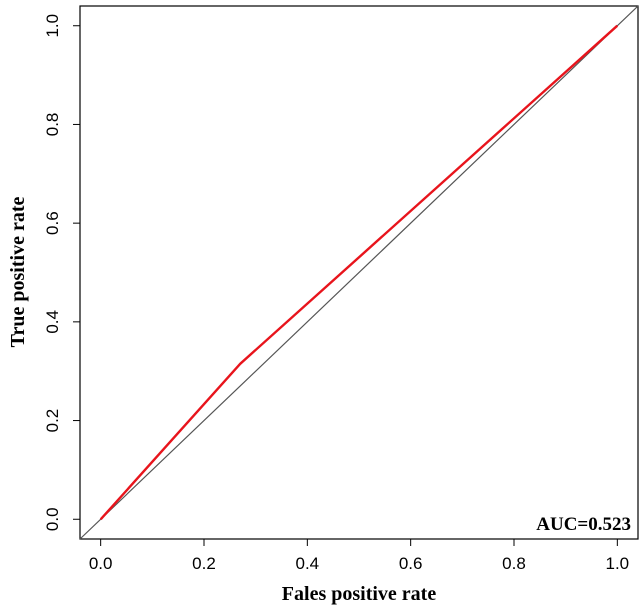 The image size is (641, 615). I want to click on x-tick-label: 0.2, so click(204, 563).